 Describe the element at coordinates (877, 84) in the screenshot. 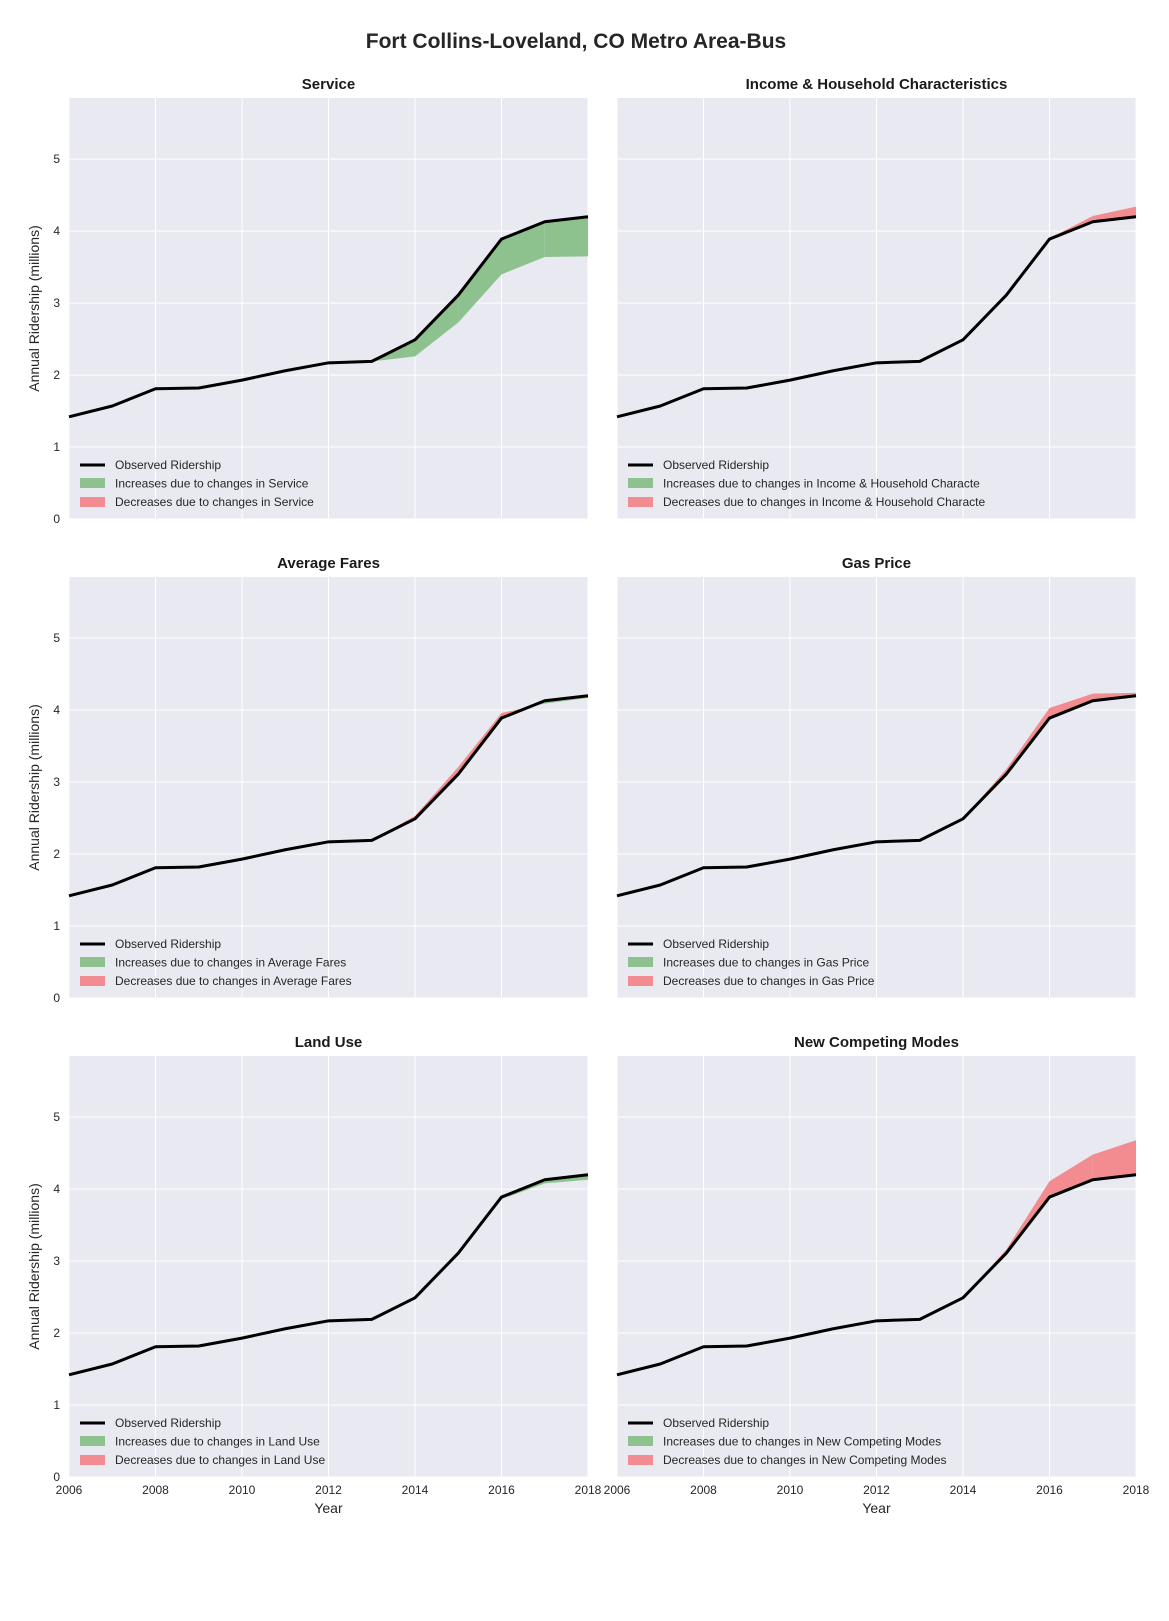

I see `panel-title: Income & Household Characteristics` at that location.